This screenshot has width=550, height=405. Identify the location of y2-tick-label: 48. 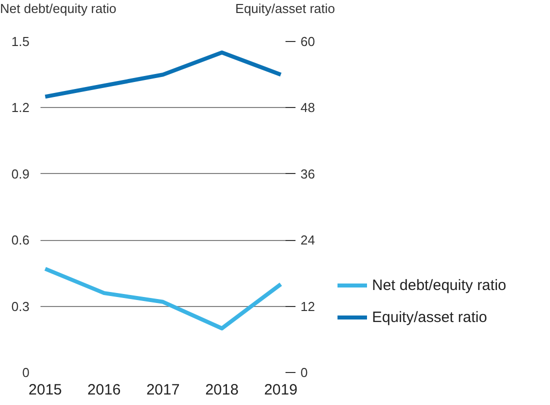
(307, 108).